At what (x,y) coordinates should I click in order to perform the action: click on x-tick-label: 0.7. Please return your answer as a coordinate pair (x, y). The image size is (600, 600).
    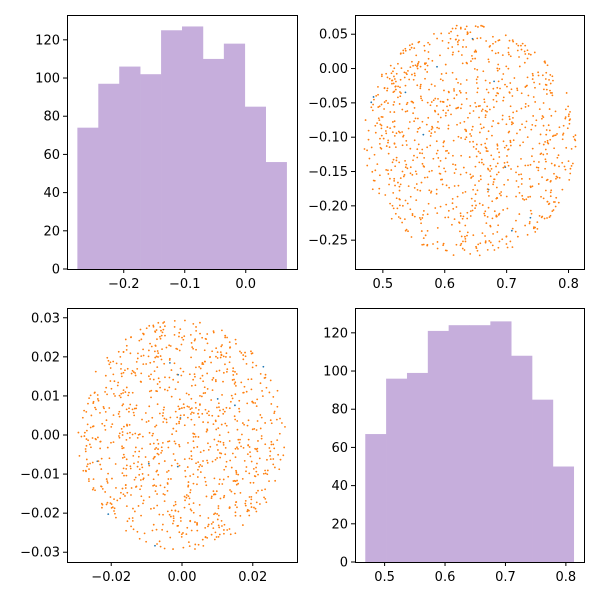
    Looking at the image, I should click on (506, 284).